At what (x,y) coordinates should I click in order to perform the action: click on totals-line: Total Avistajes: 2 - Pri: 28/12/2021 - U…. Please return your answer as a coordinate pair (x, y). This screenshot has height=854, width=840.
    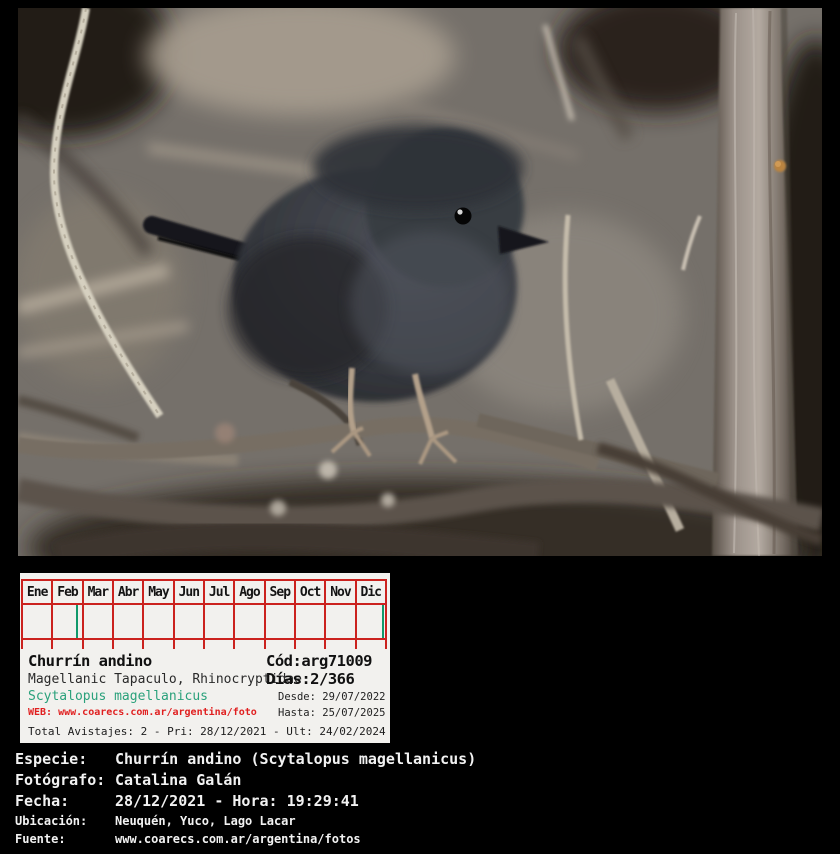
    Looking at the image, I should click on (207, 731).